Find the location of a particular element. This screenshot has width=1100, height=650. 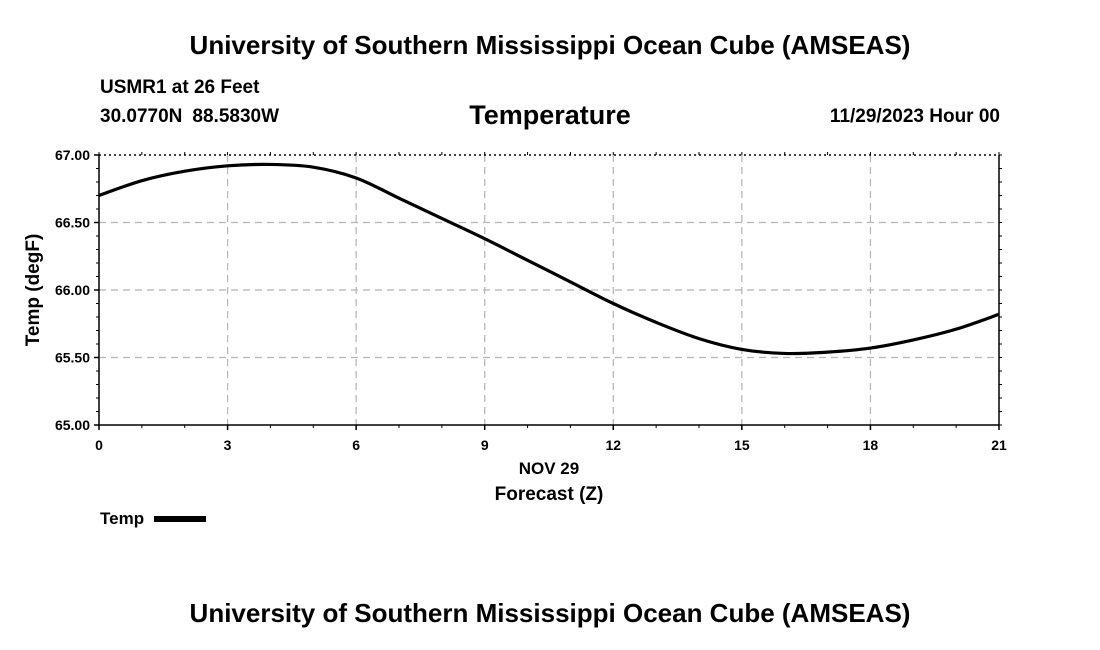

legend: Temp is located at coordinates (153, 519).